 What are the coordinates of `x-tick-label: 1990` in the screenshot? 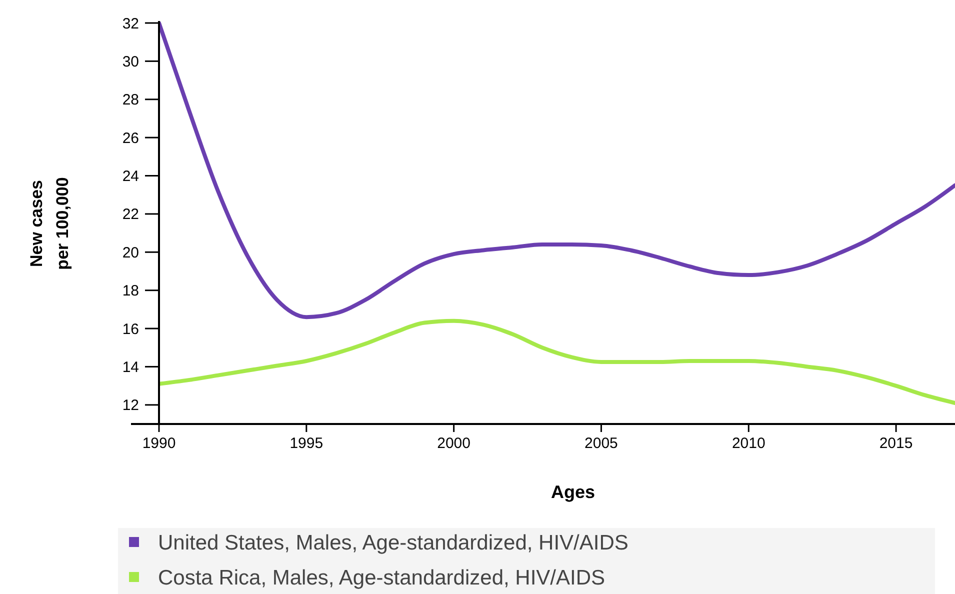 It's located at (159, 443).